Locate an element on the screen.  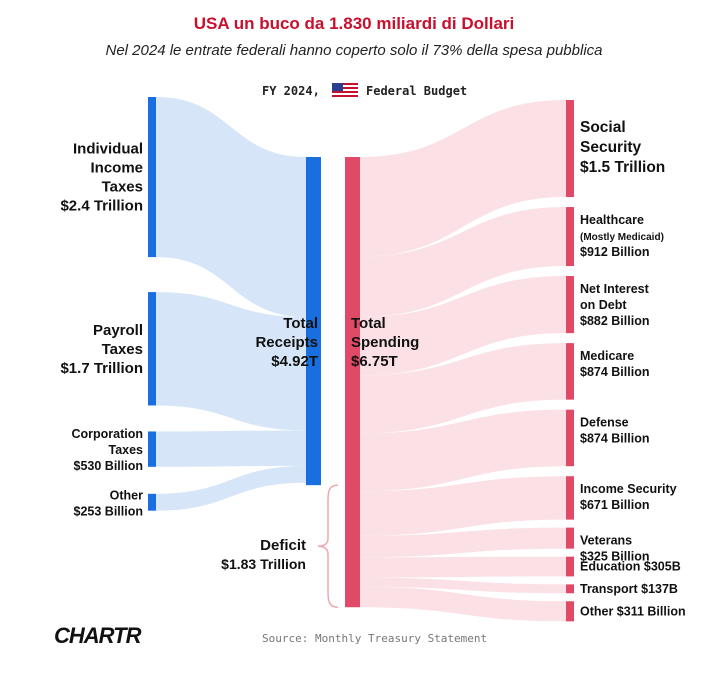
label-line: Transport $137B is located at coordinates (629, 589).